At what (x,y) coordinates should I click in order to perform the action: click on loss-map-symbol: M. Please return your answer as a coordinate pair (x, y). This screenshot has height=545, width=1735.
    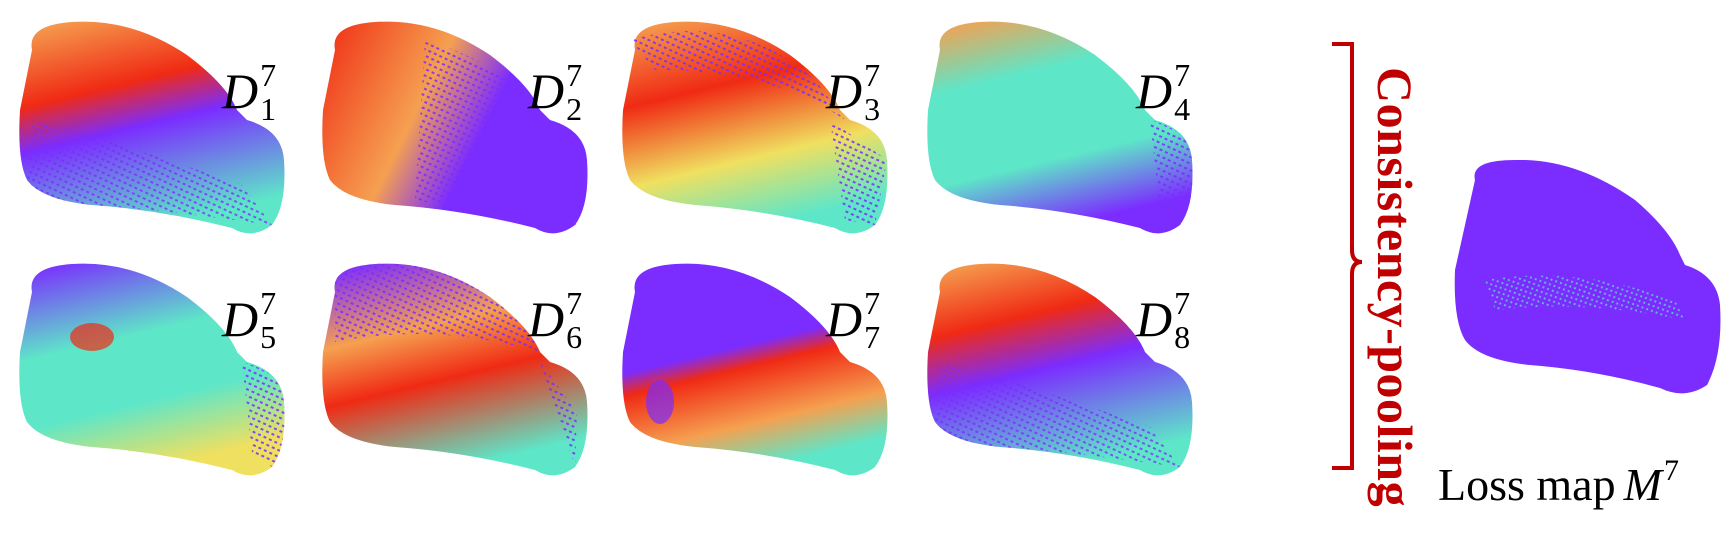
    Looking at the image, I should click on (1642, 484).